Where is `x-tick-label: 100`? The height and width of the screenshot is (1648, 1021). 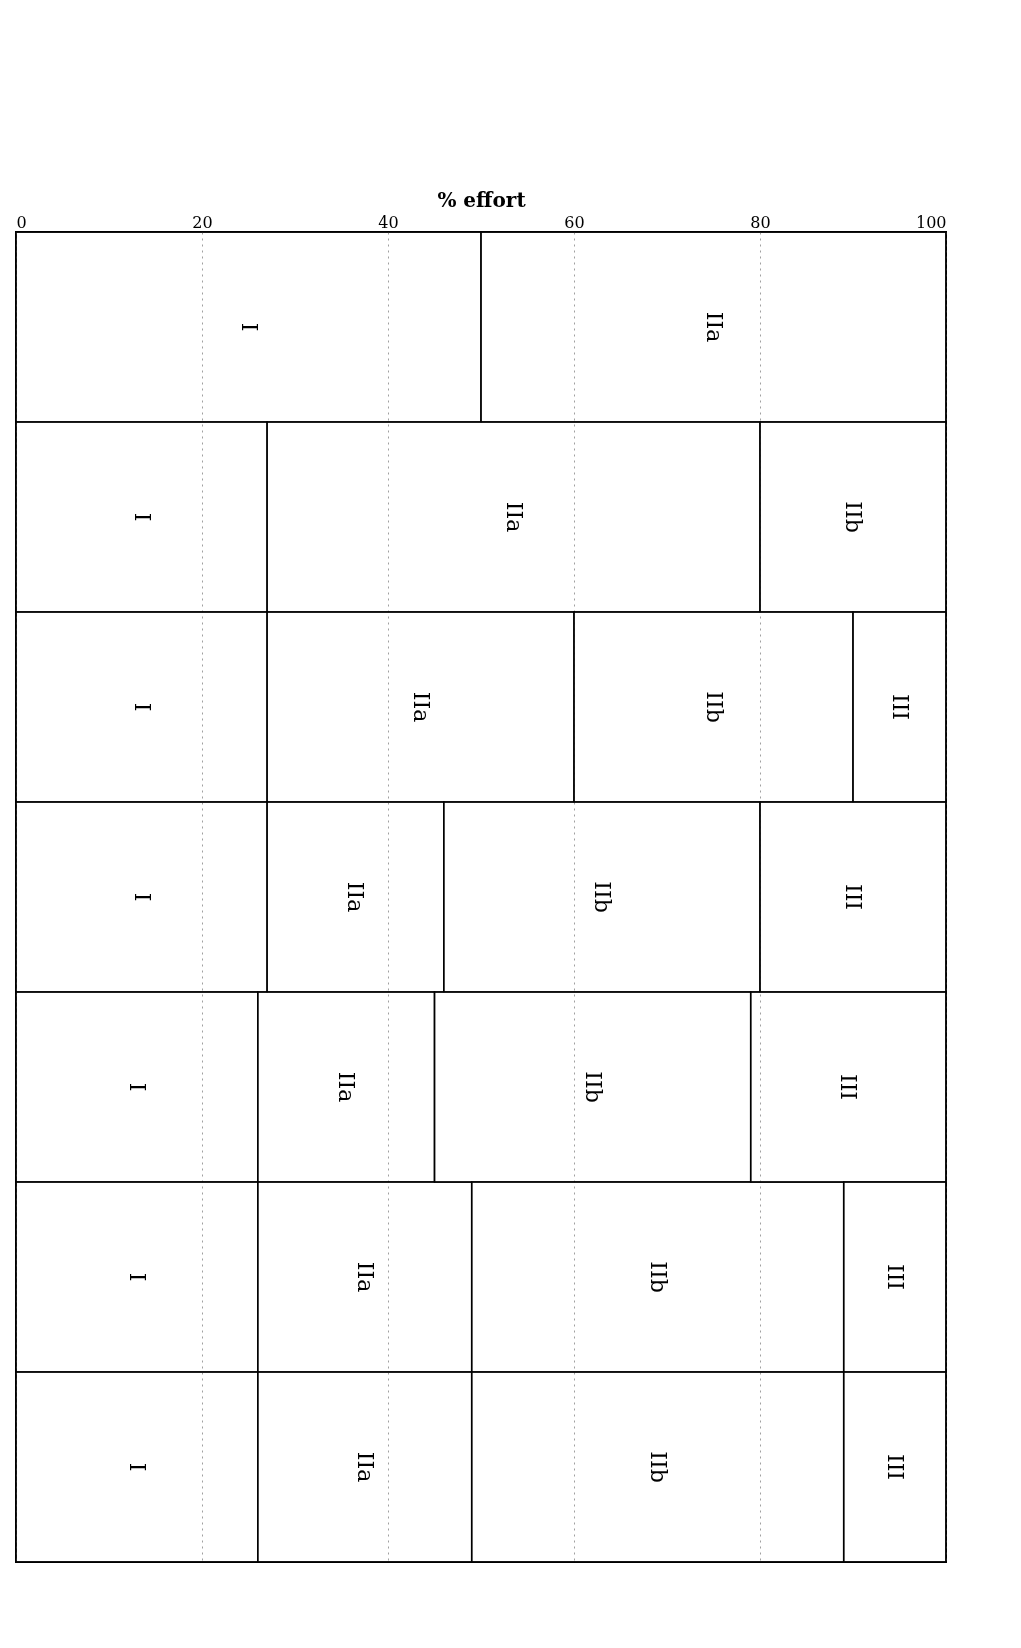
x-tick-label: 100 is located at coordinates (931, 222).